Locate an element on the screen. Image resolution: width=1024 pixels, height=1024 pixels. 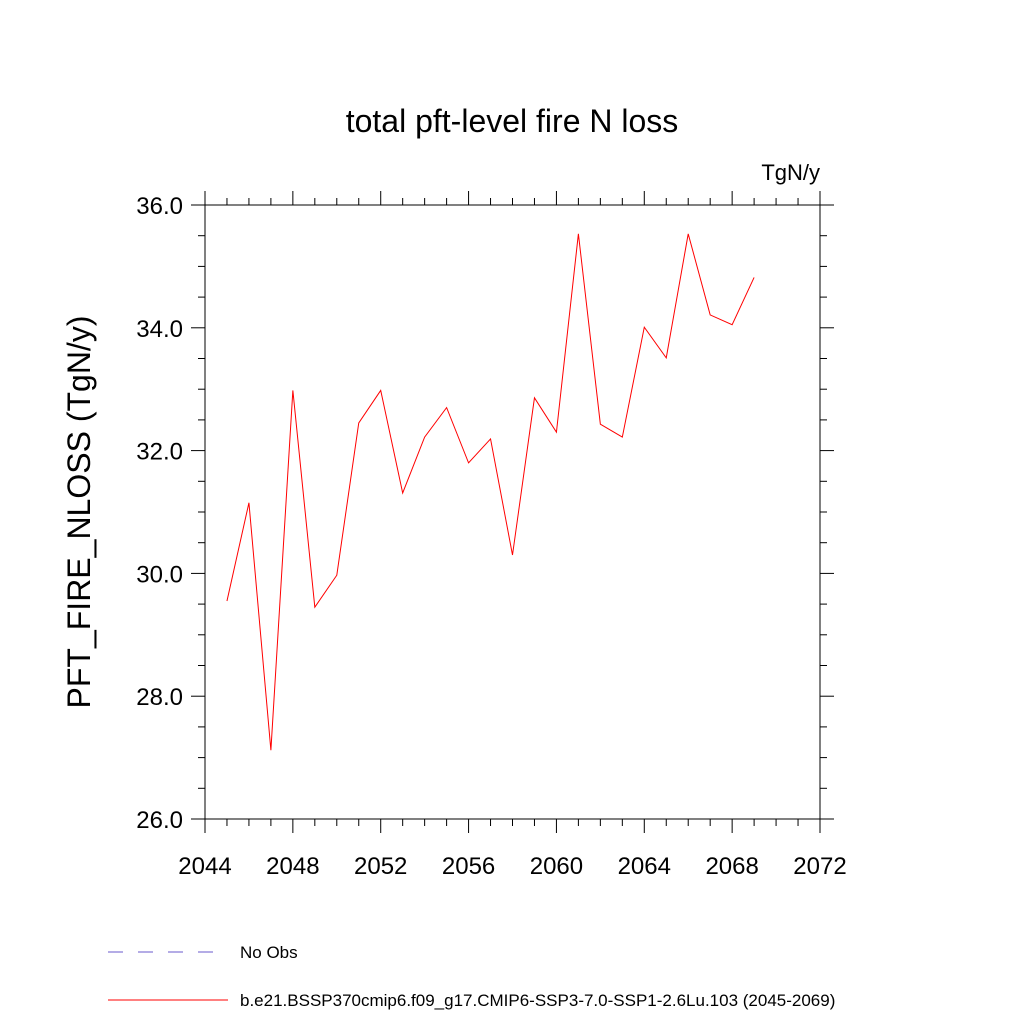
x-tick-label: 2056 is located at coordinates (468, 866).